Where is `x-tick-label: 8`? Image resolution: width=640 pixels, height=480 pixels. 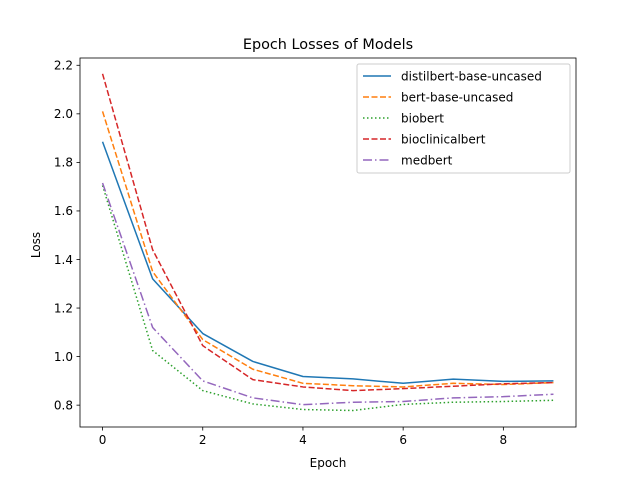 x-tick-label: 8 is located at coordinates (504, 440).